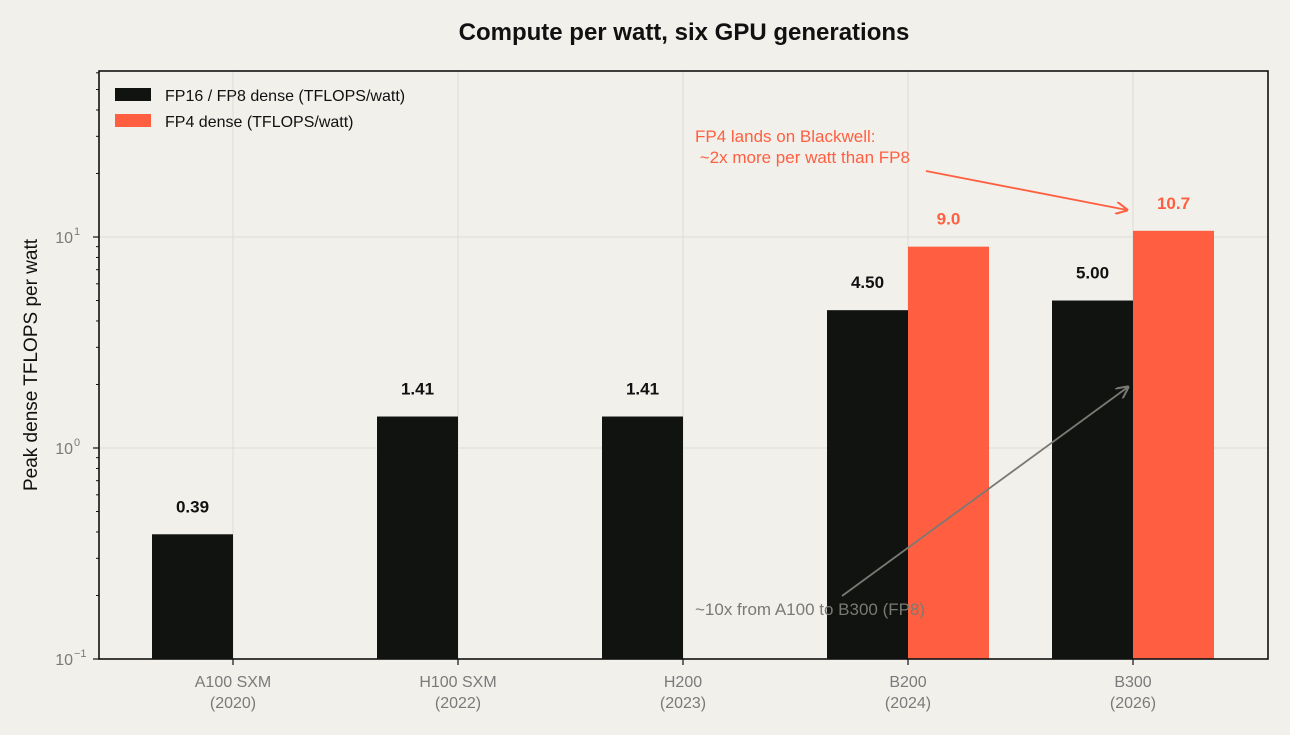 The width and height of the screenshot is (1290, 735). Describe the element at coordinates (683, 703) in the screenshot. I see `x-tick-year-2: (2023)` at that location.